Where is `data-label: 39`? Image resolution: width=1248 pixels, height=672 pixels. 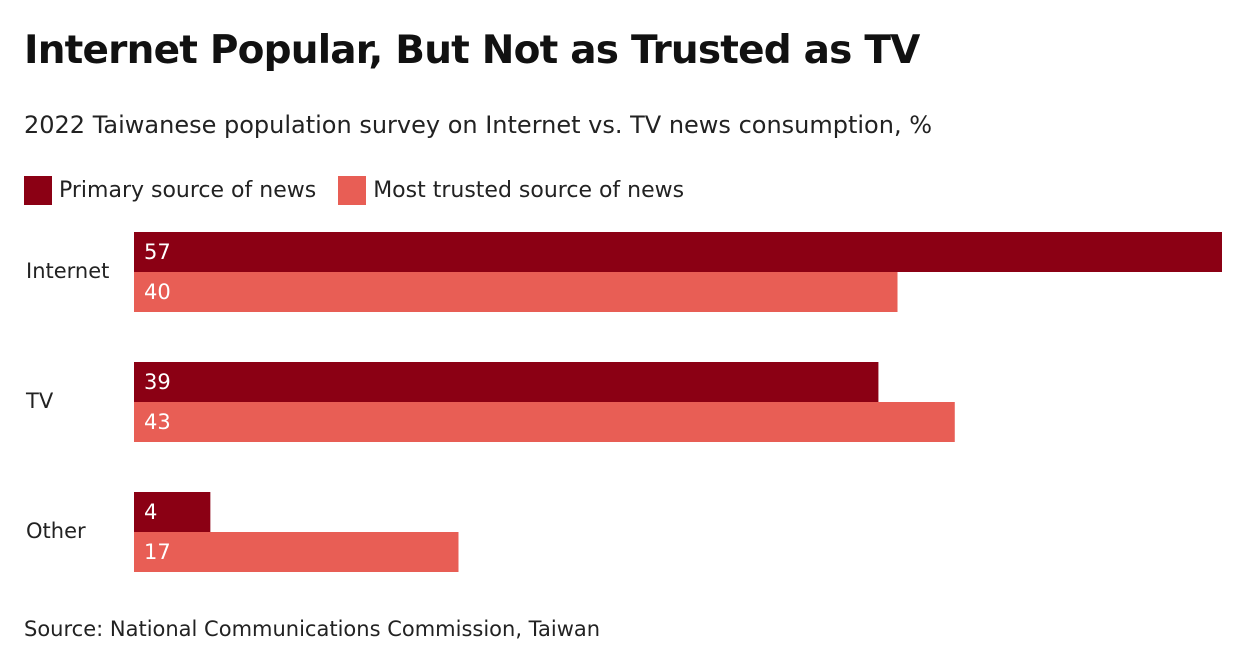 data-label: 39 is located at coordinates (157, 382).